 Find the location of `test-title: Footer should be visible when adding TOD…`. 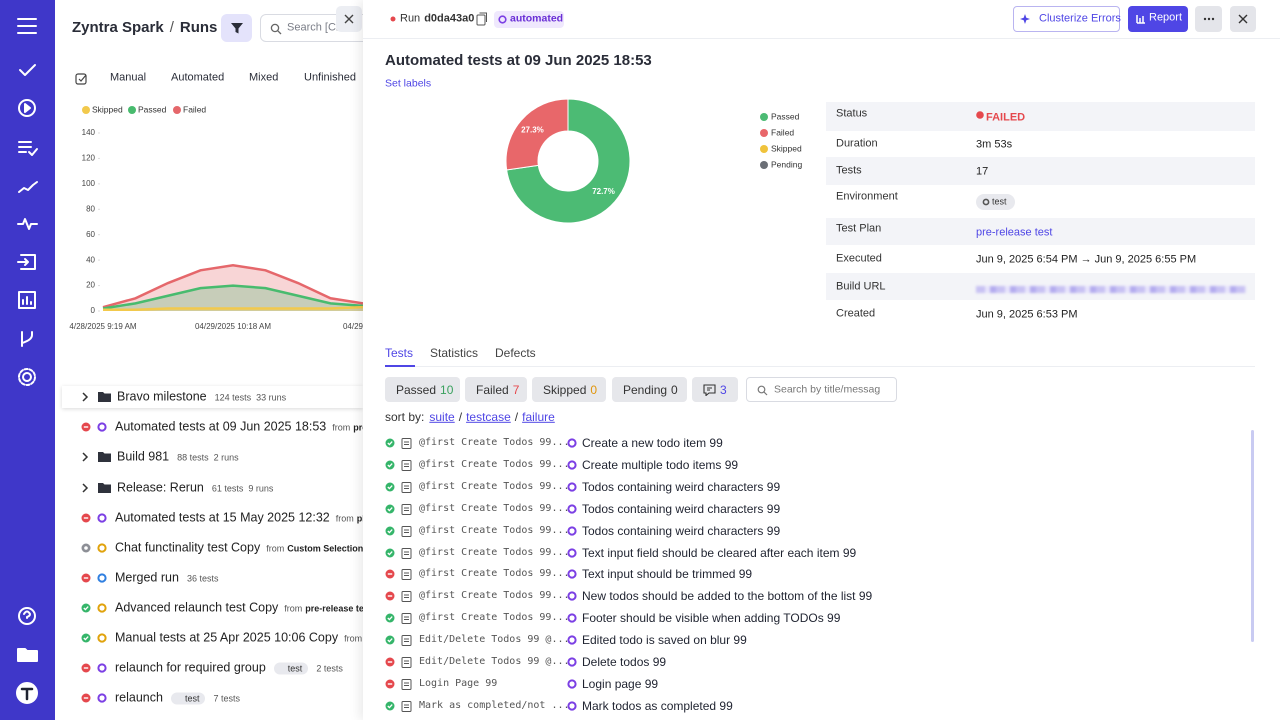

test-title: Footer should be visible when adding TOD… is located at coordinates (711, 617).